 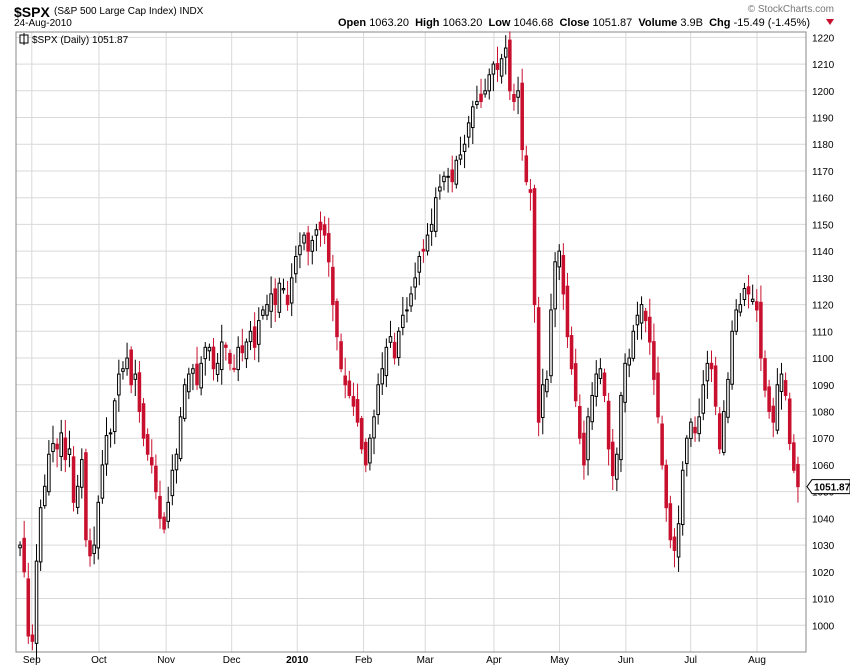 What do you see at coordinates (823, 252) in the screenshot?
I see `y-tick-label: 1140` at bounding box center [823, 252].